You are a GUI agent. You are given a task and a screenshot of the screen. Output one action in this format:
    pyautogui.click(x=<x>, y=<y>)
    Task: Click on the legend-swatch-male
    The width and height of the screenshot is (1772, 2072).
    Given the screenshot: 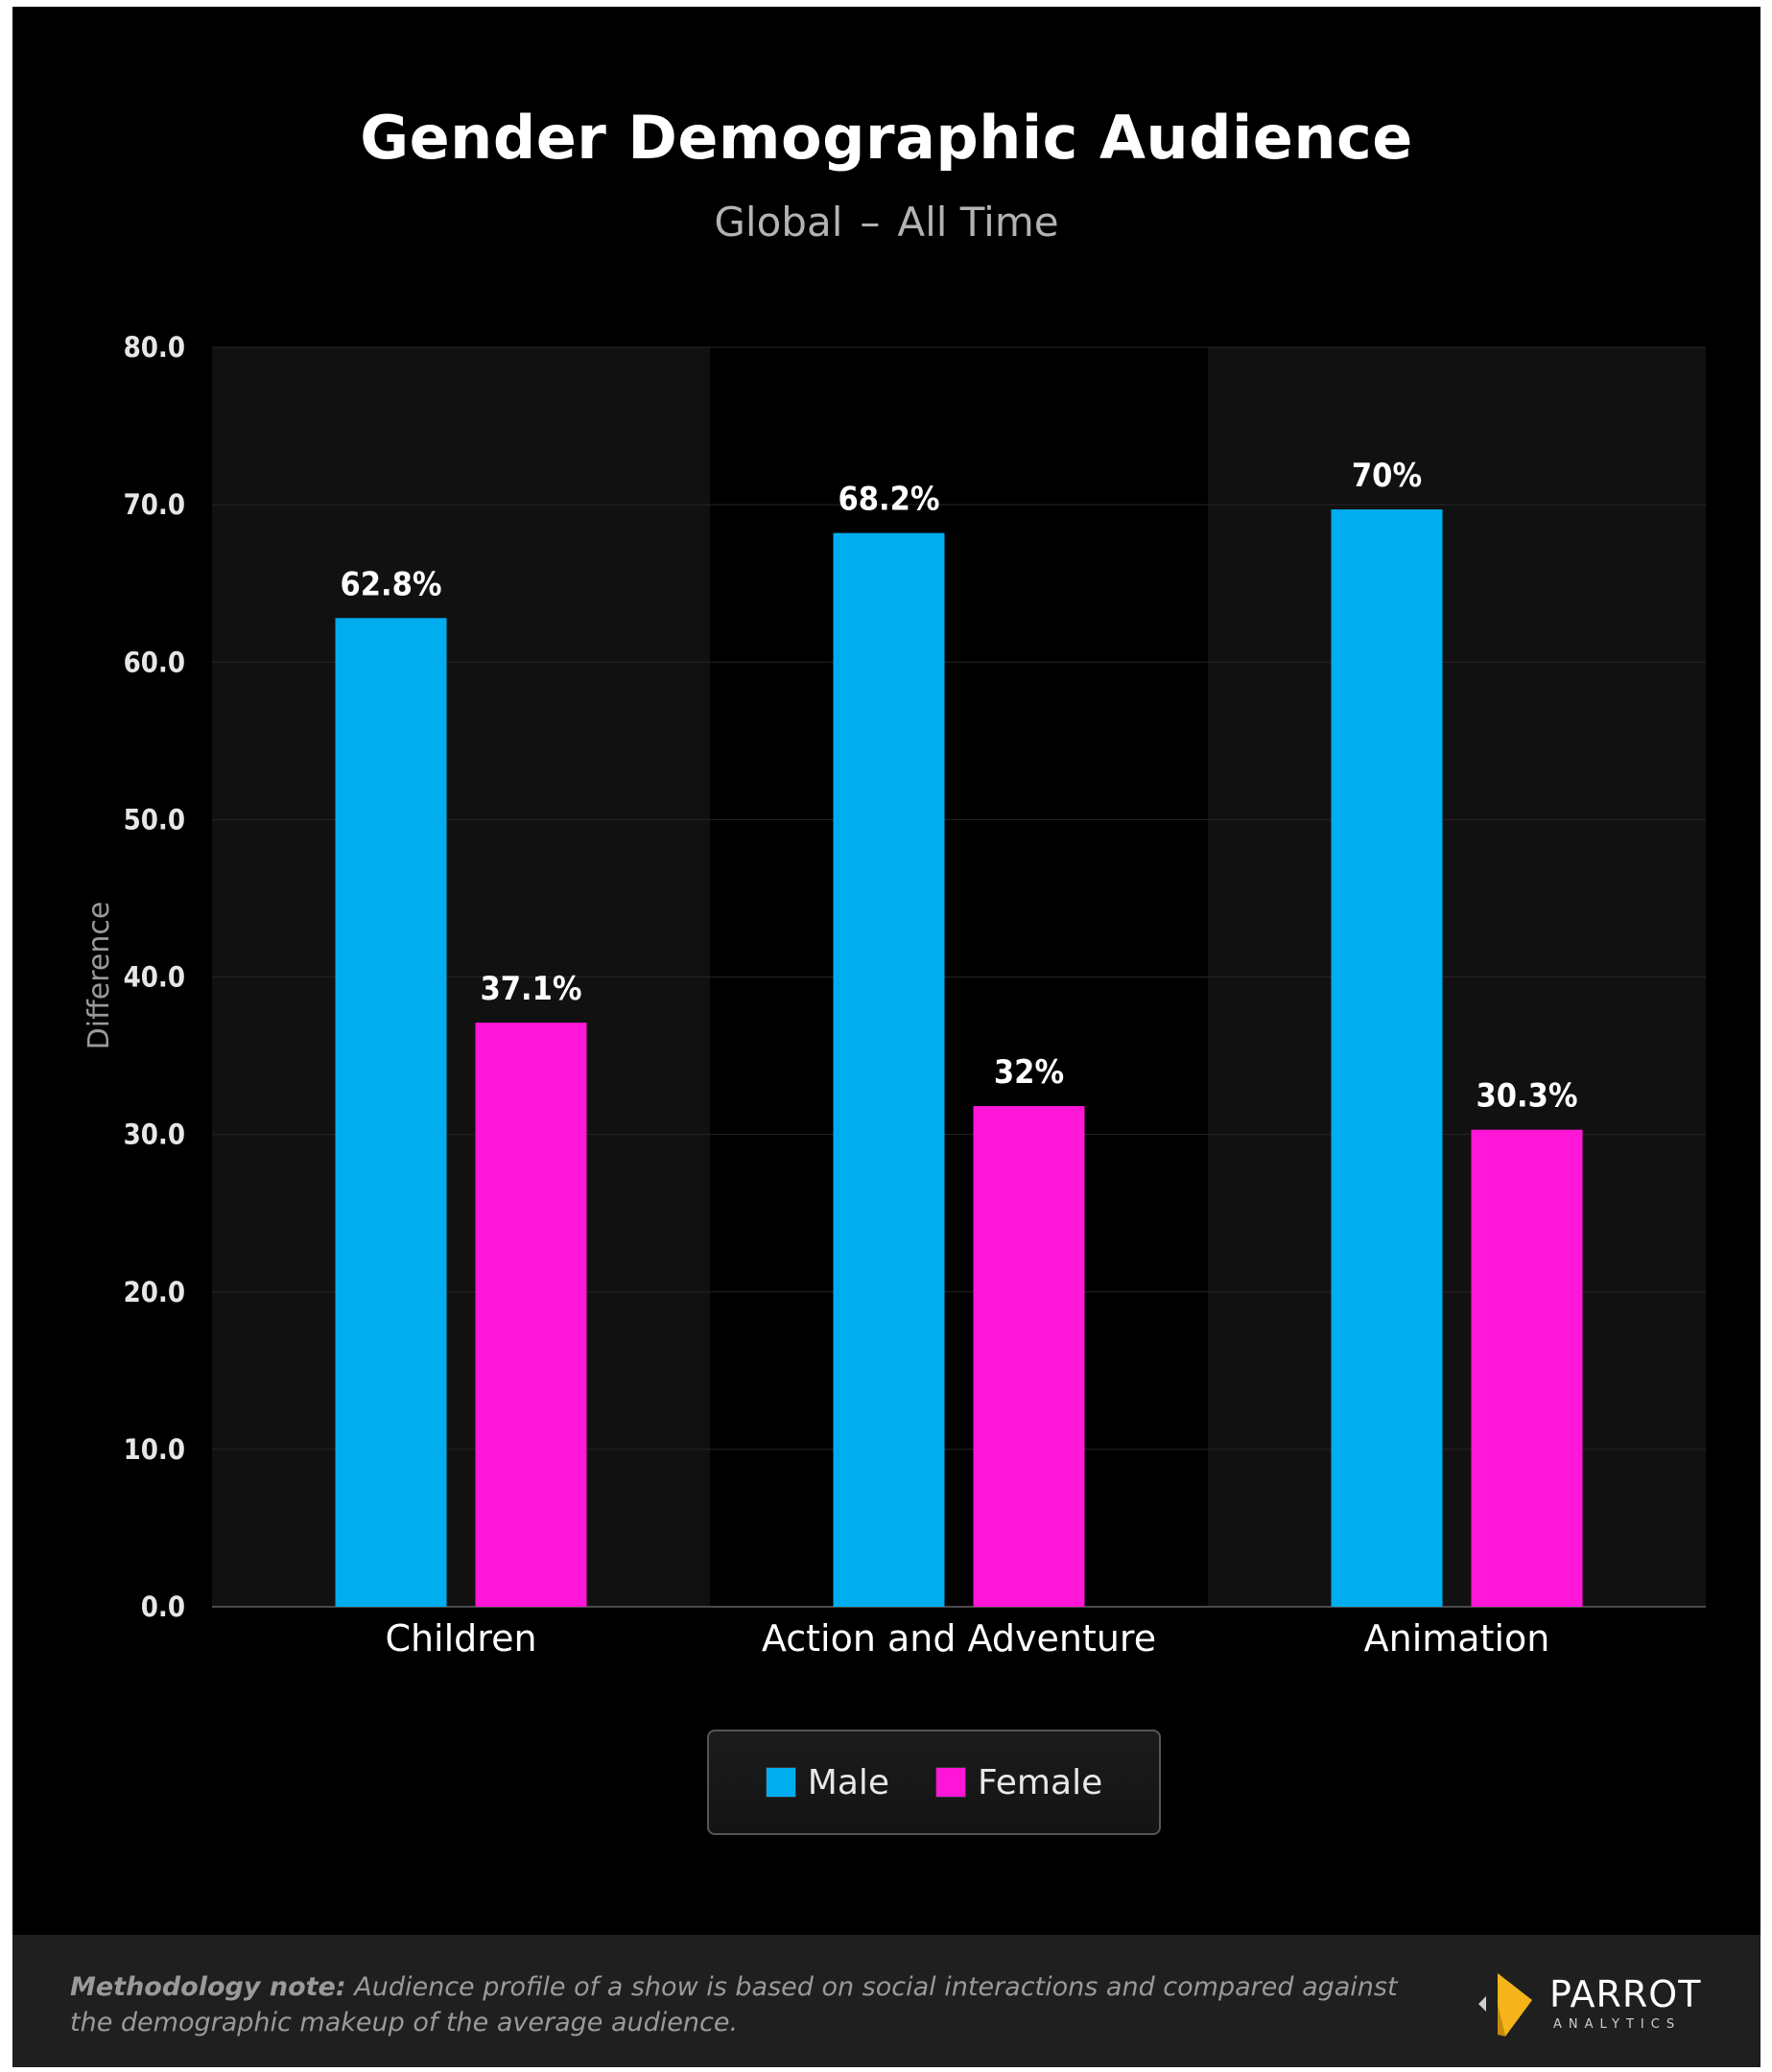 What is the action you would take?
    pyautogui.click(x=780, y=1782)
    